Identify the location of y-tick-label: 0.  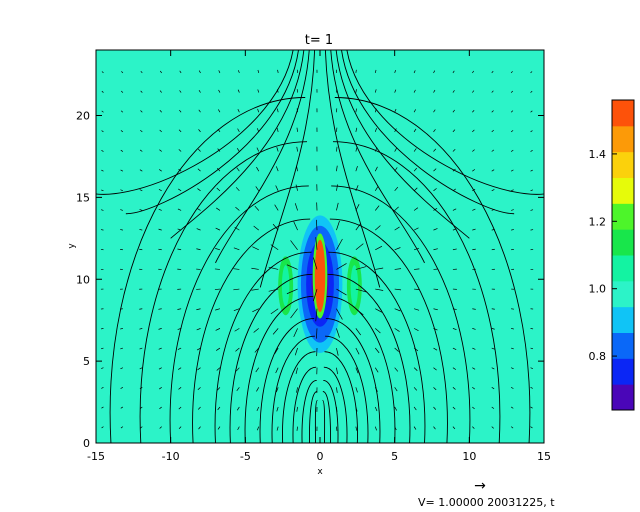
(86, 443).